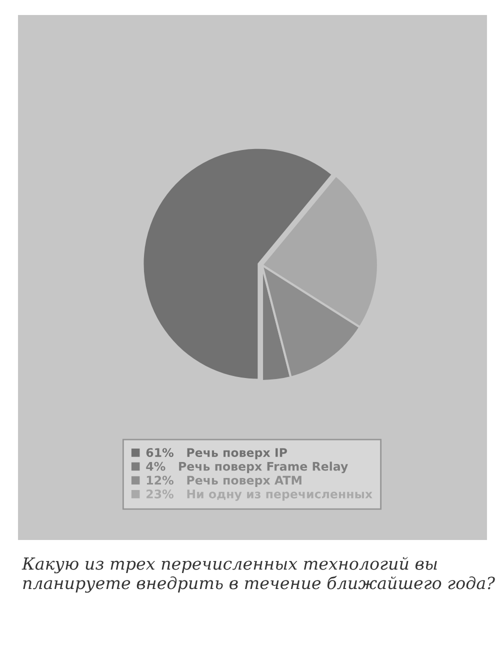 This screenshot has height=666, width=504. What do you see at coordinates (224, 481) in the screenshot?
I see `legend-label: 12% Речь поверх ATM` at bounding box center [224, 481].